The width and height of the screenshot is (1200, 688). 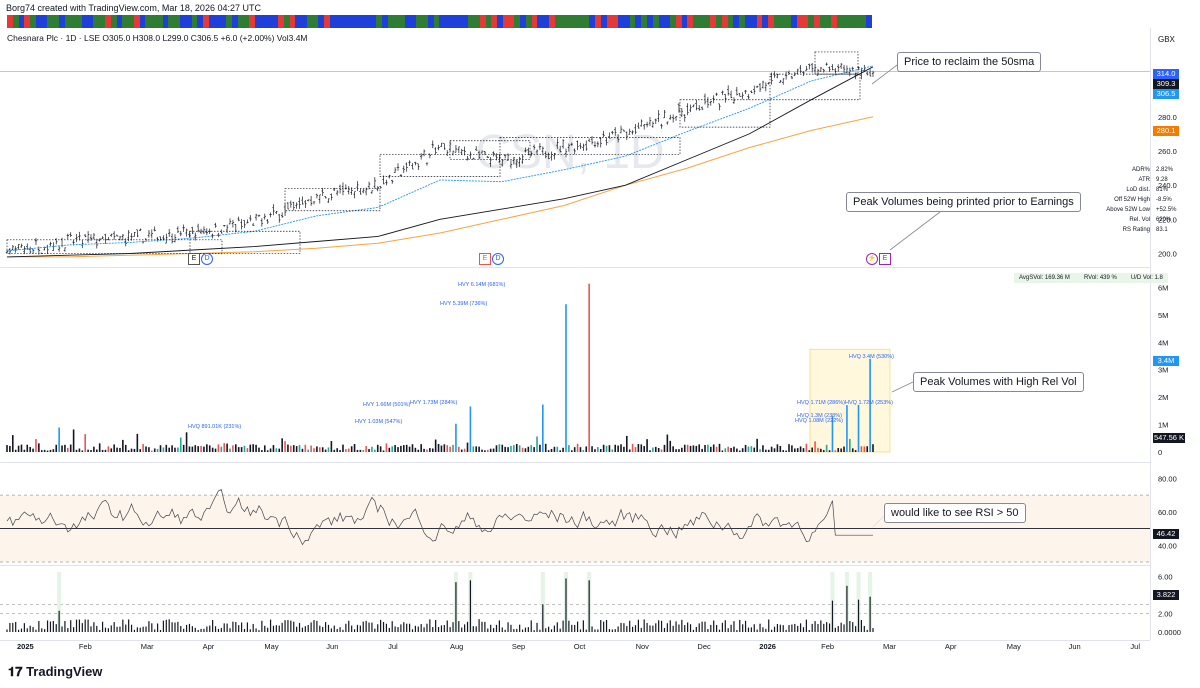 What do you see at coordinates (955, 513) in the screenshot?
I see `callout-rsi: would like to see RSI > 50` at bounding box center [955, 513].